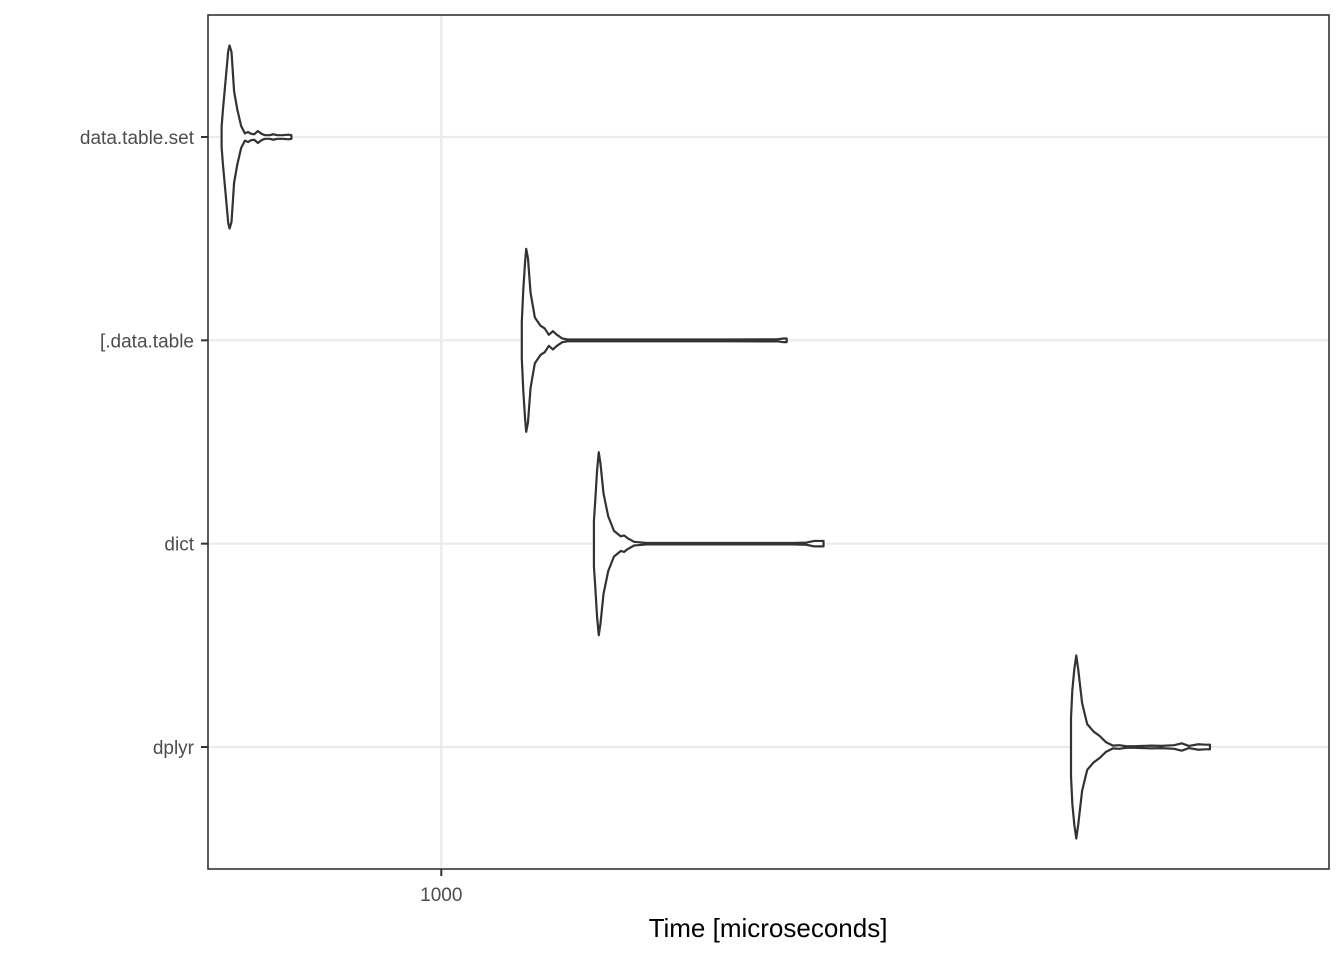 The height and width of the screenshot is (960, 1344). Describe the element at coordinates (256, 137) in the screenshot. I see `violin-data-table-set` at that location.